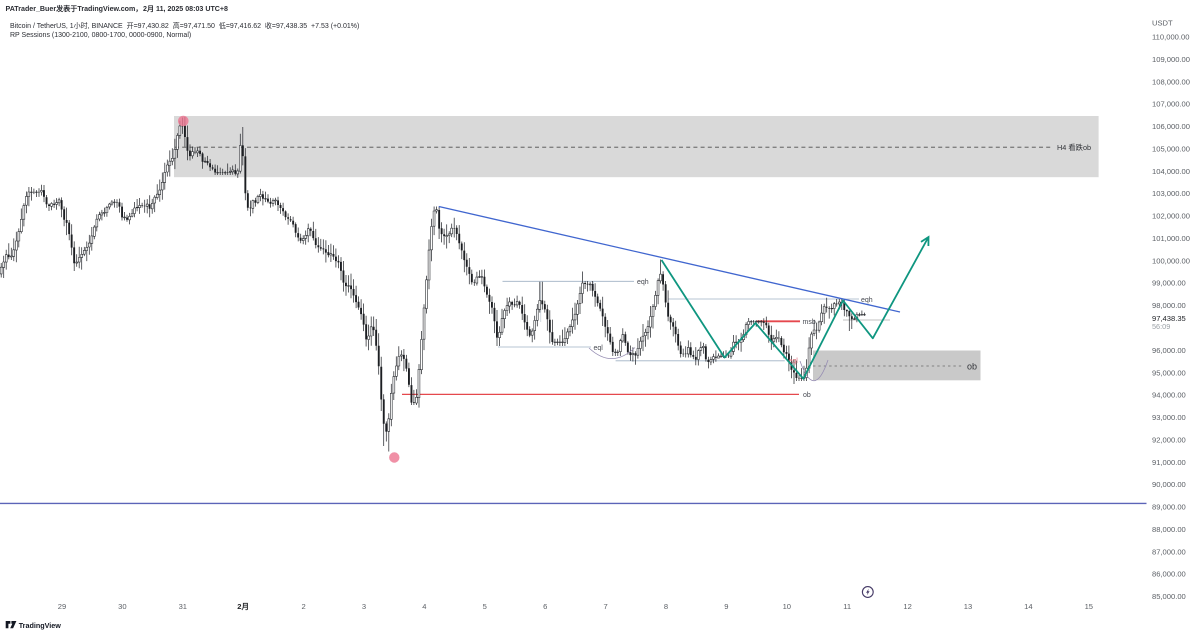 This screenshot has height=635, width=1200. Describe the element at coordinates (1169, 484) in the screenshot. I see `svg-text: 90,000.00` at that location.